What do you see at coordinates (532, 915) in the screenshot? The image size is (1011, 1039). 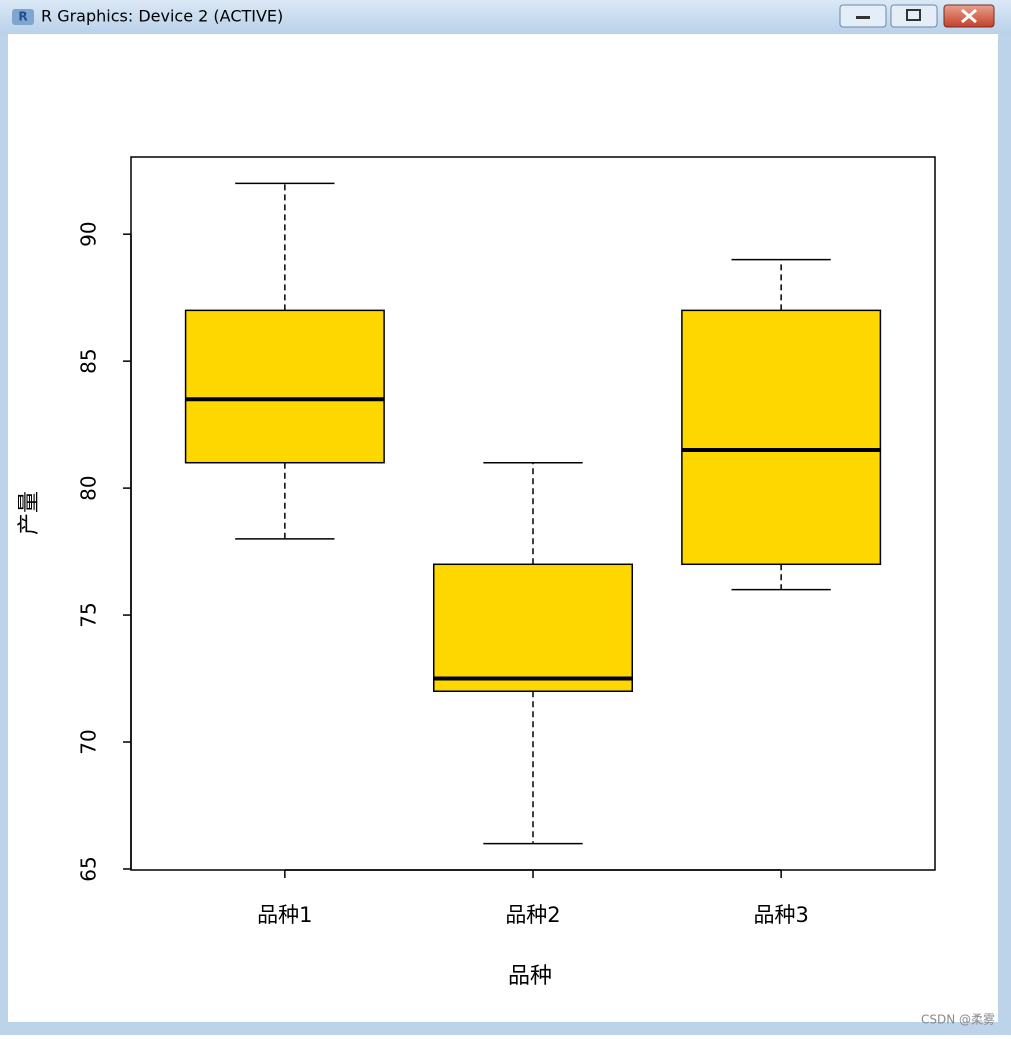 I see `x-tick-label: 品种2` at bounding box center [532, 915].